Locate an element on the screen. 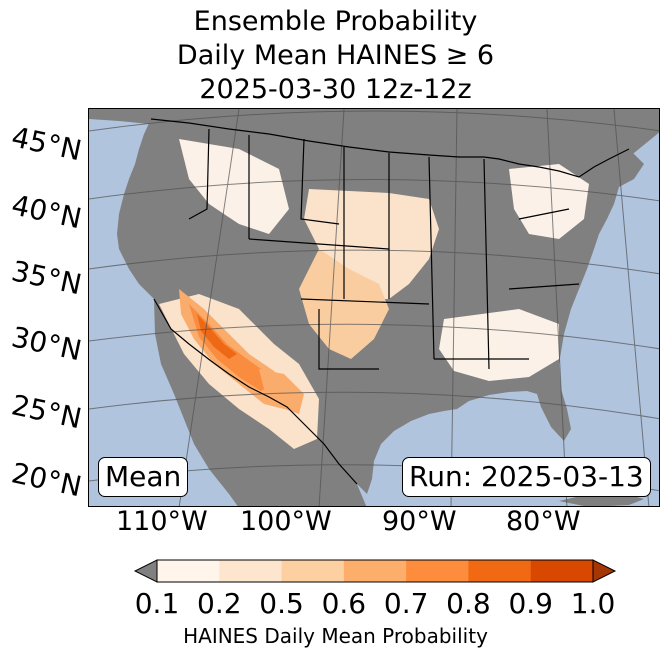 Image resolution: width=671 pixels, height=658 pixels. statistic-label: Mean is located at coordinates (143, 477).